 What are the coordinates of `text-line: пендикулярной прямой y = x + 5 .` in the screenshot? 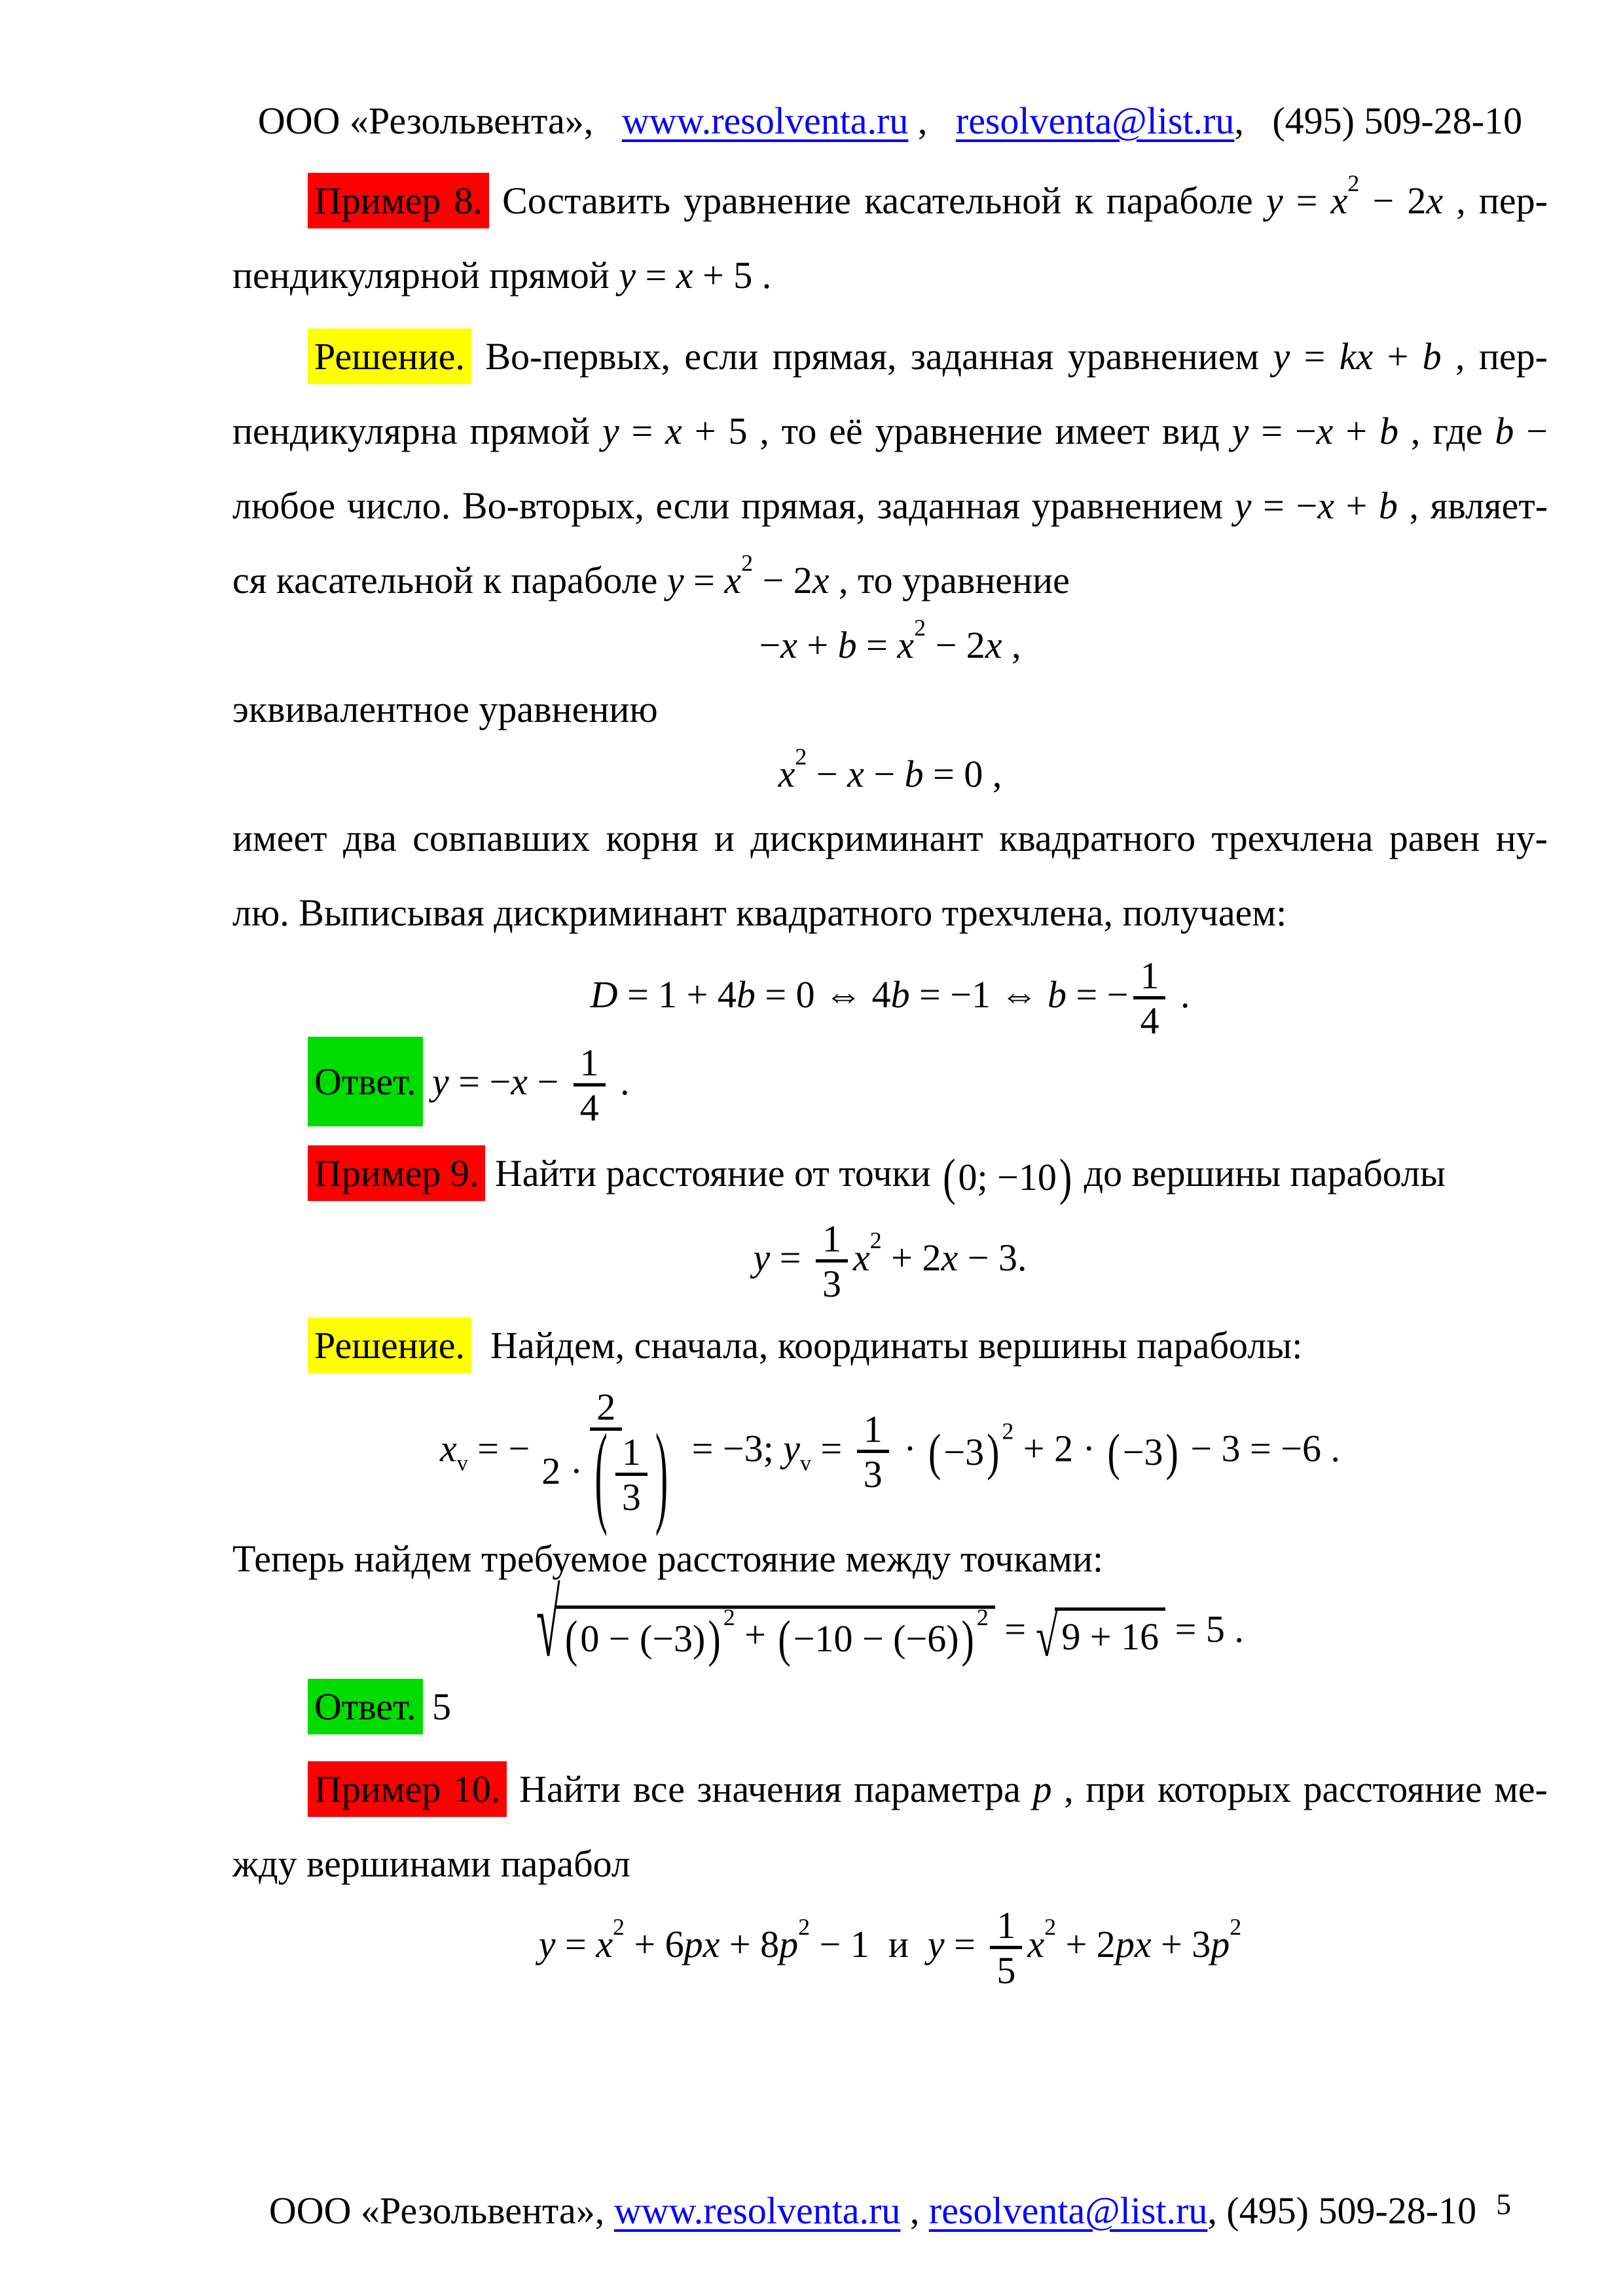 It's located at (890, 275).